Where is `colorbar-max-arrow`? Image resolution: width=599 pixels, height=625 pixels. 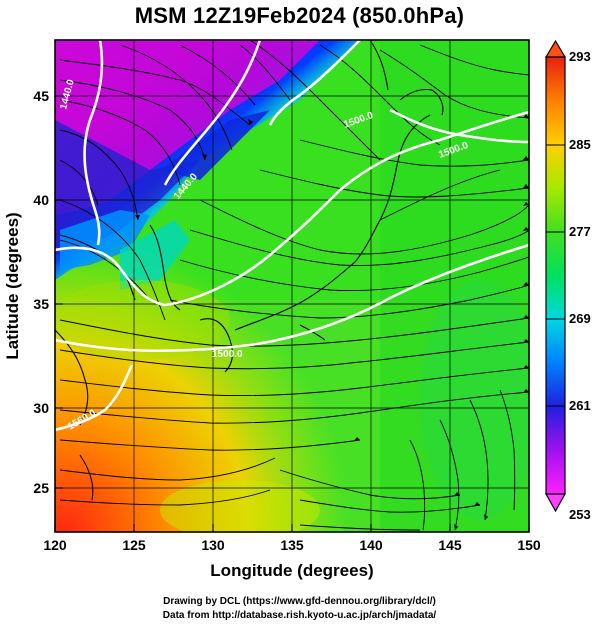 colorbar-max-arrow is located at coordinates (555, 48).